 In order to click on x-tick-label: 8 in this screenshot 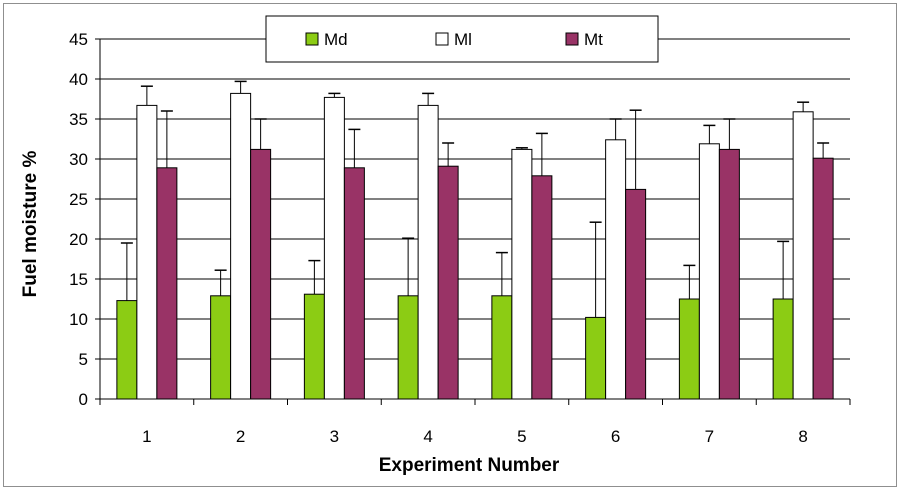, I will do `click(802, 436)`.